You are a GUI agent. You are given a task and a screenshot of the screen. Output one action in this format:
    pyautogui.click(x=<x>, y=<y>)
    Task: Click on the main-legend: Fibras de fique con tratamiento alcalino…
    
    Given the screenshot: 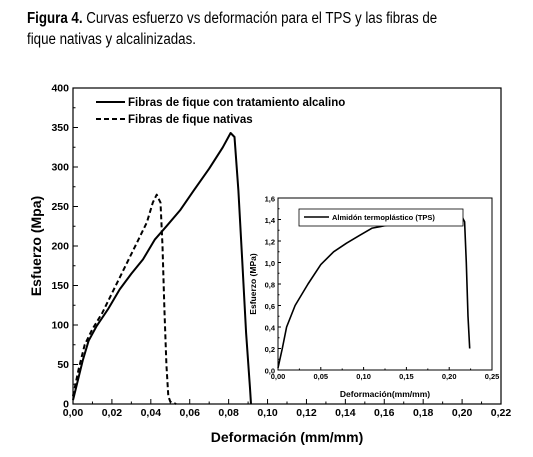 What is the action you would take?
    pyautogui.click(x=220, y=111)
    